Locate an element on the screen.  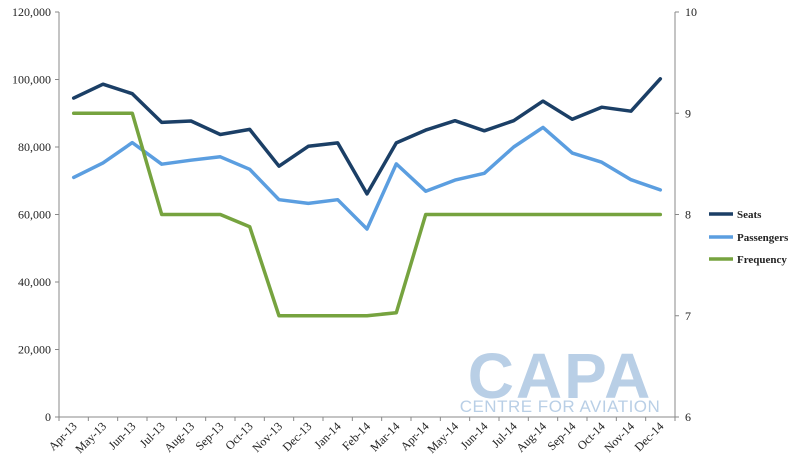
y-tick-label: 0 is located at coordinates (48, 417).